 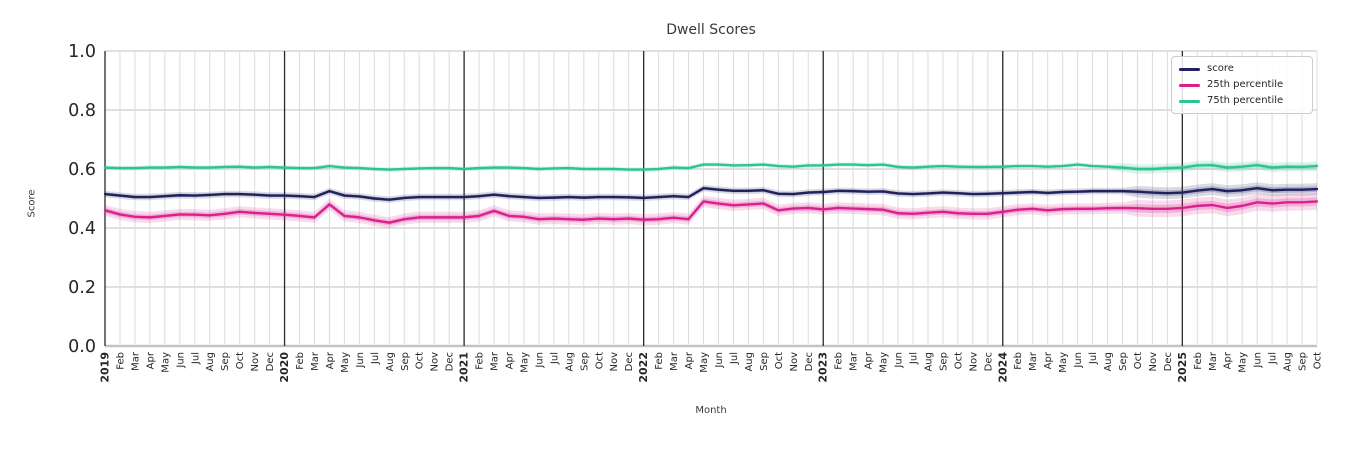 What do you see at coordinates (1182, 367) in the screenshot?
I see `svg-text: 2025` at bounding box center [1182, 367].